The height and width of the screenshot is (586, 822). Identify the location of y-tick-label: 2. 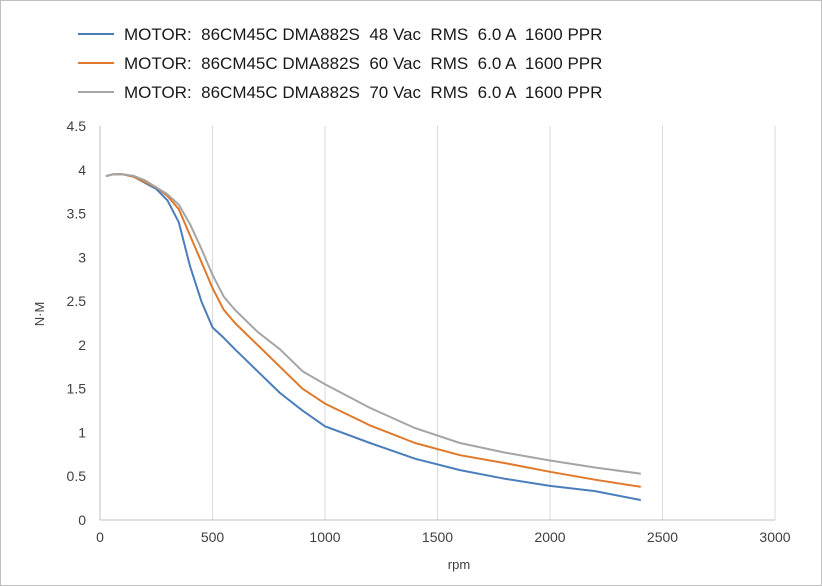
(82, 345).